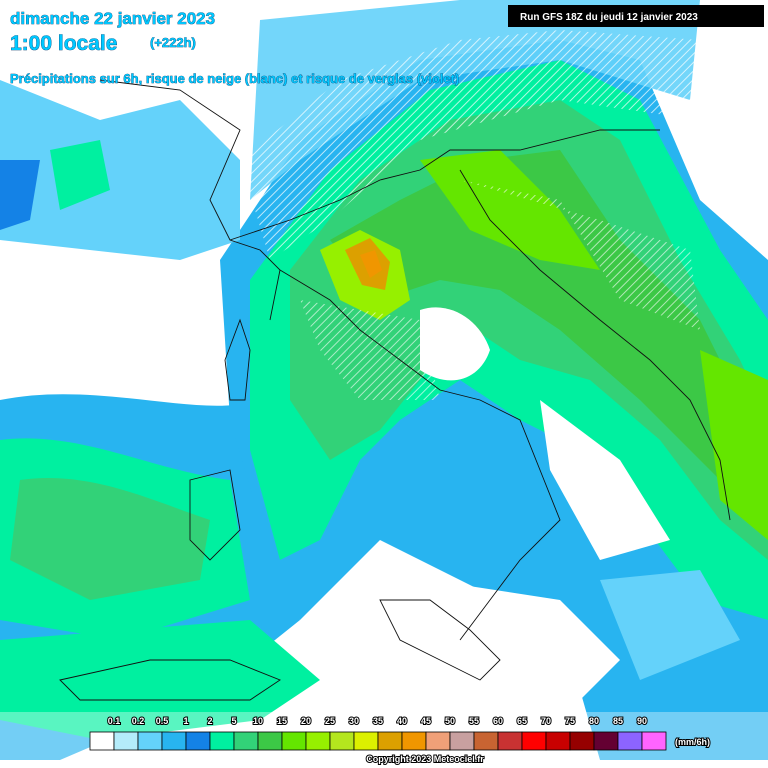  What do you see at coordinates (426, 721) in the screenshot?
I see `legend-label: 45` at bounding box center [426, 721].